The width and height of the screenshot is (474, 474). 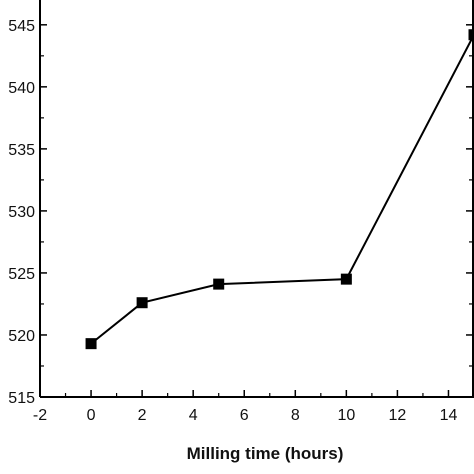 I want to click on x-tick-label: 0, so click(x=91, y=415).